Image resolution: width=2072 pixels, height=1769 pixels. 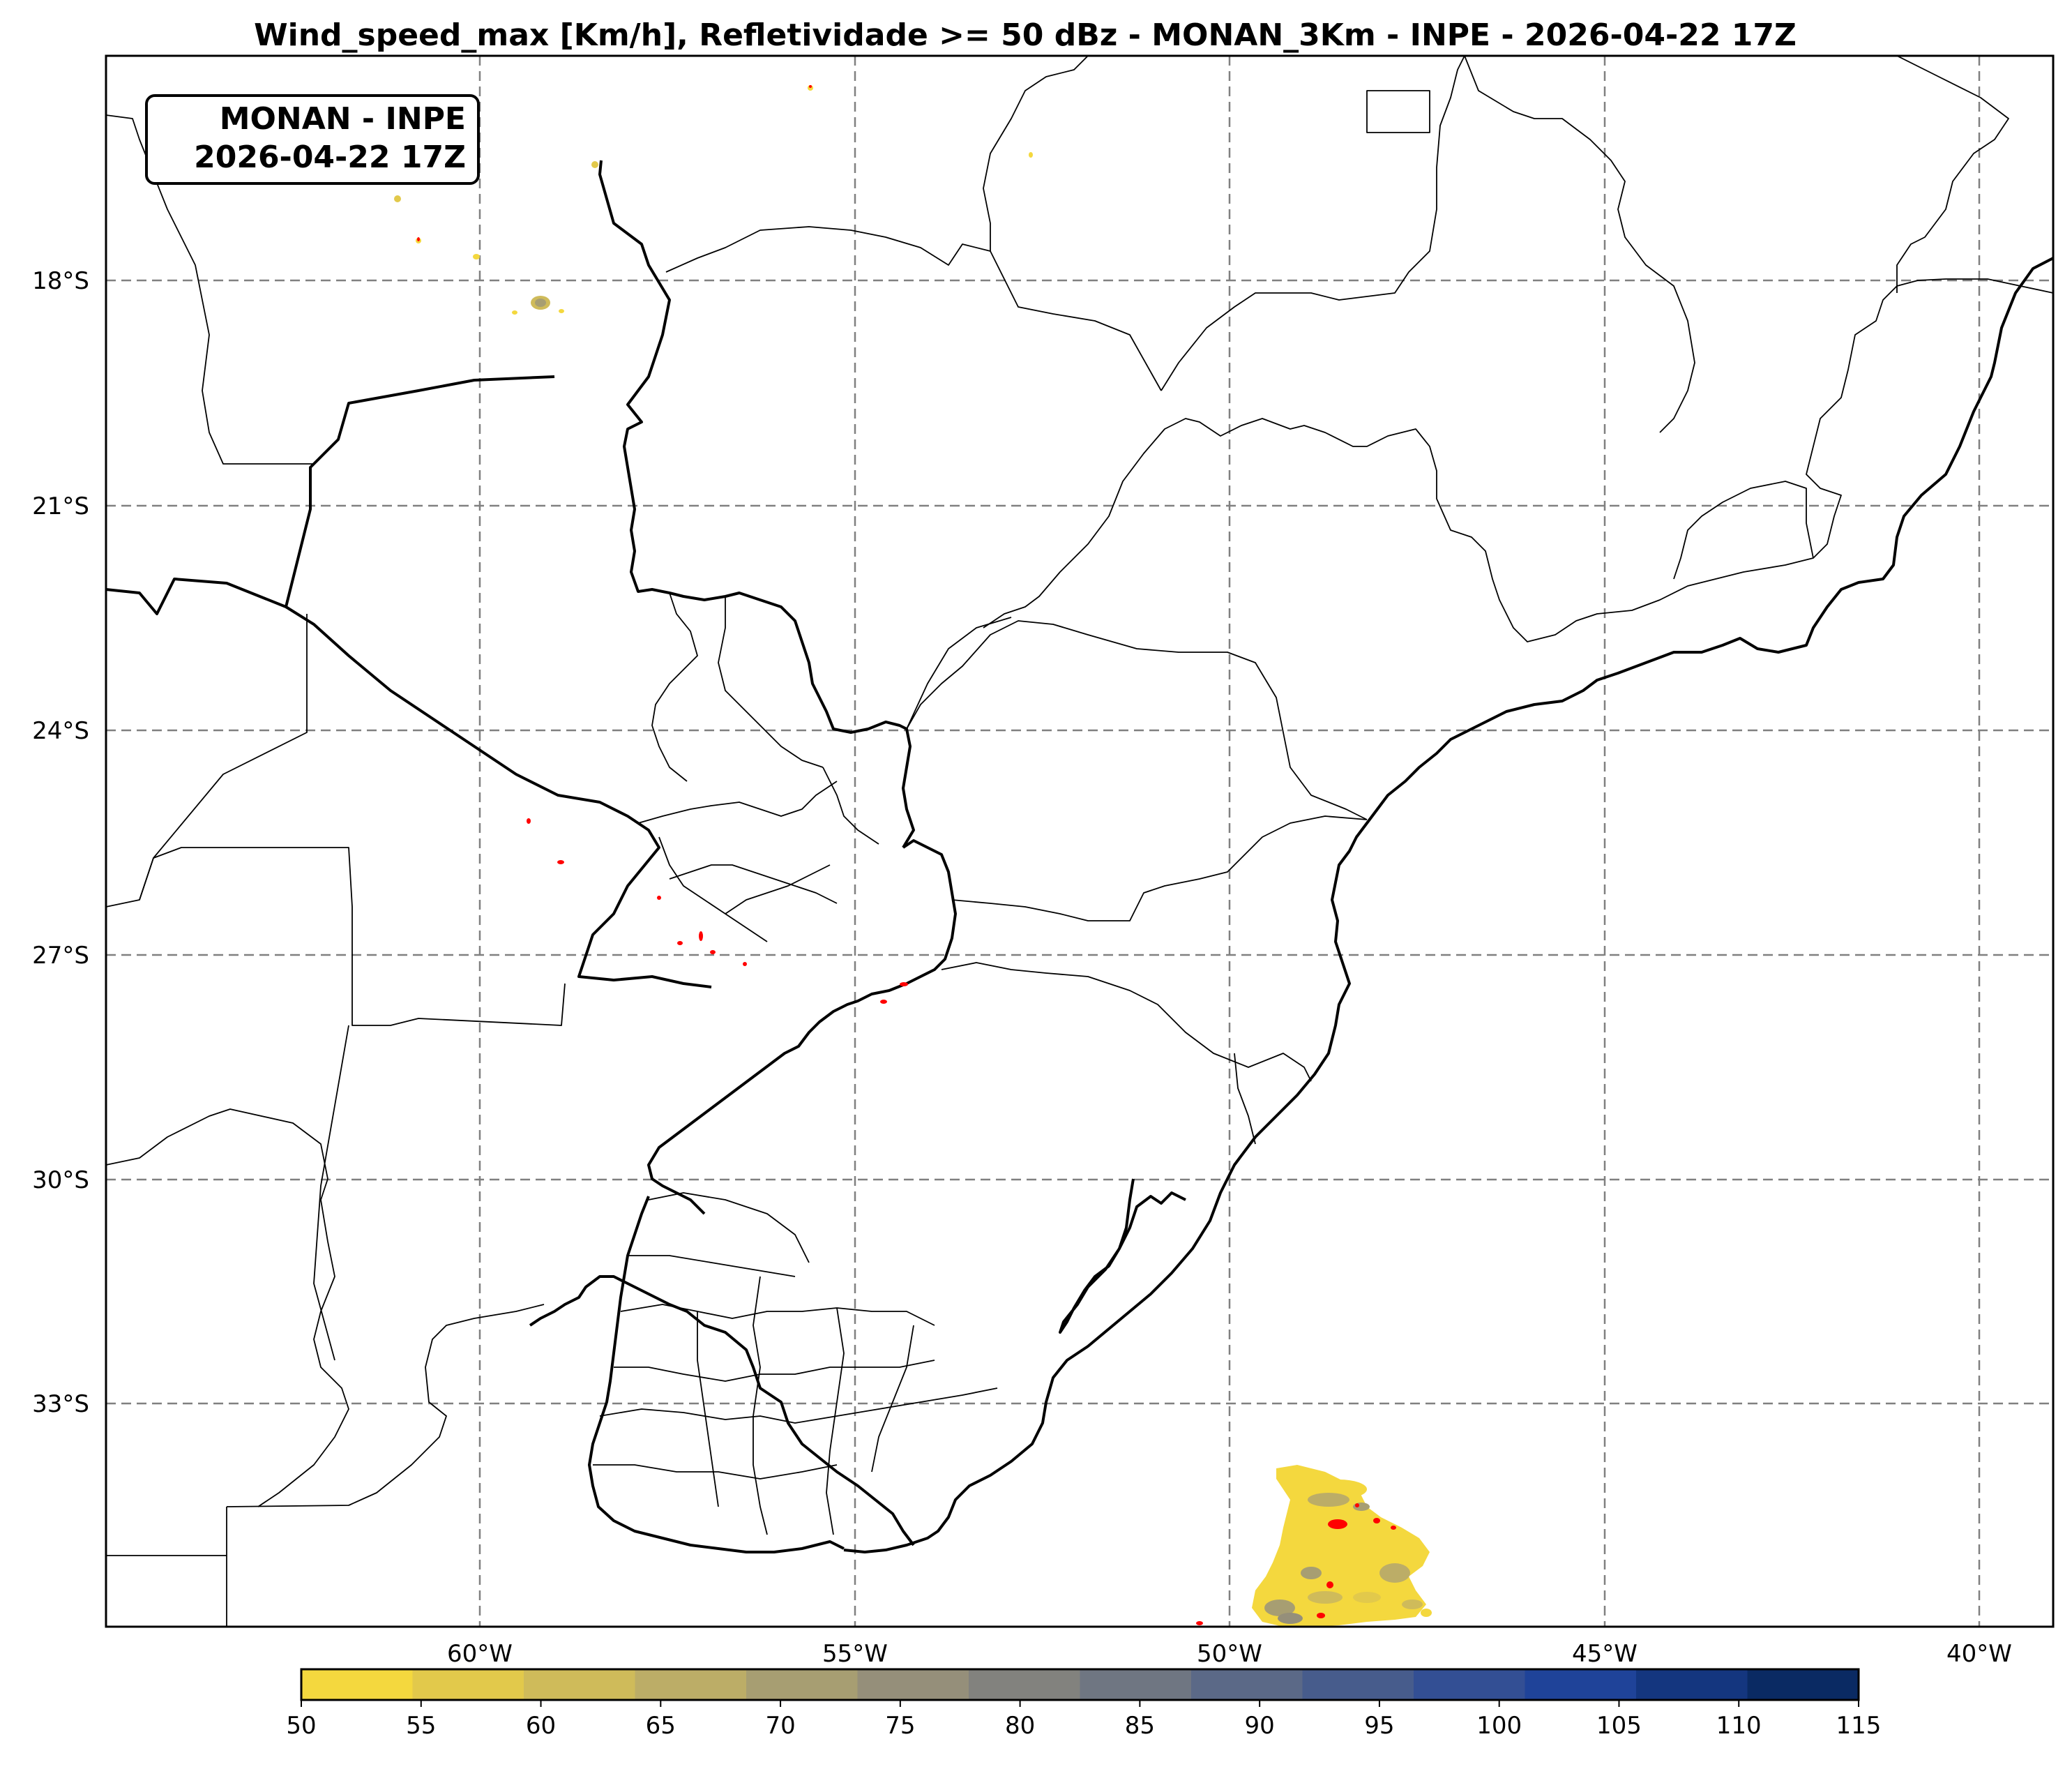 I want to click on lon-label: 50°W, so click(x=1229, y=1654).